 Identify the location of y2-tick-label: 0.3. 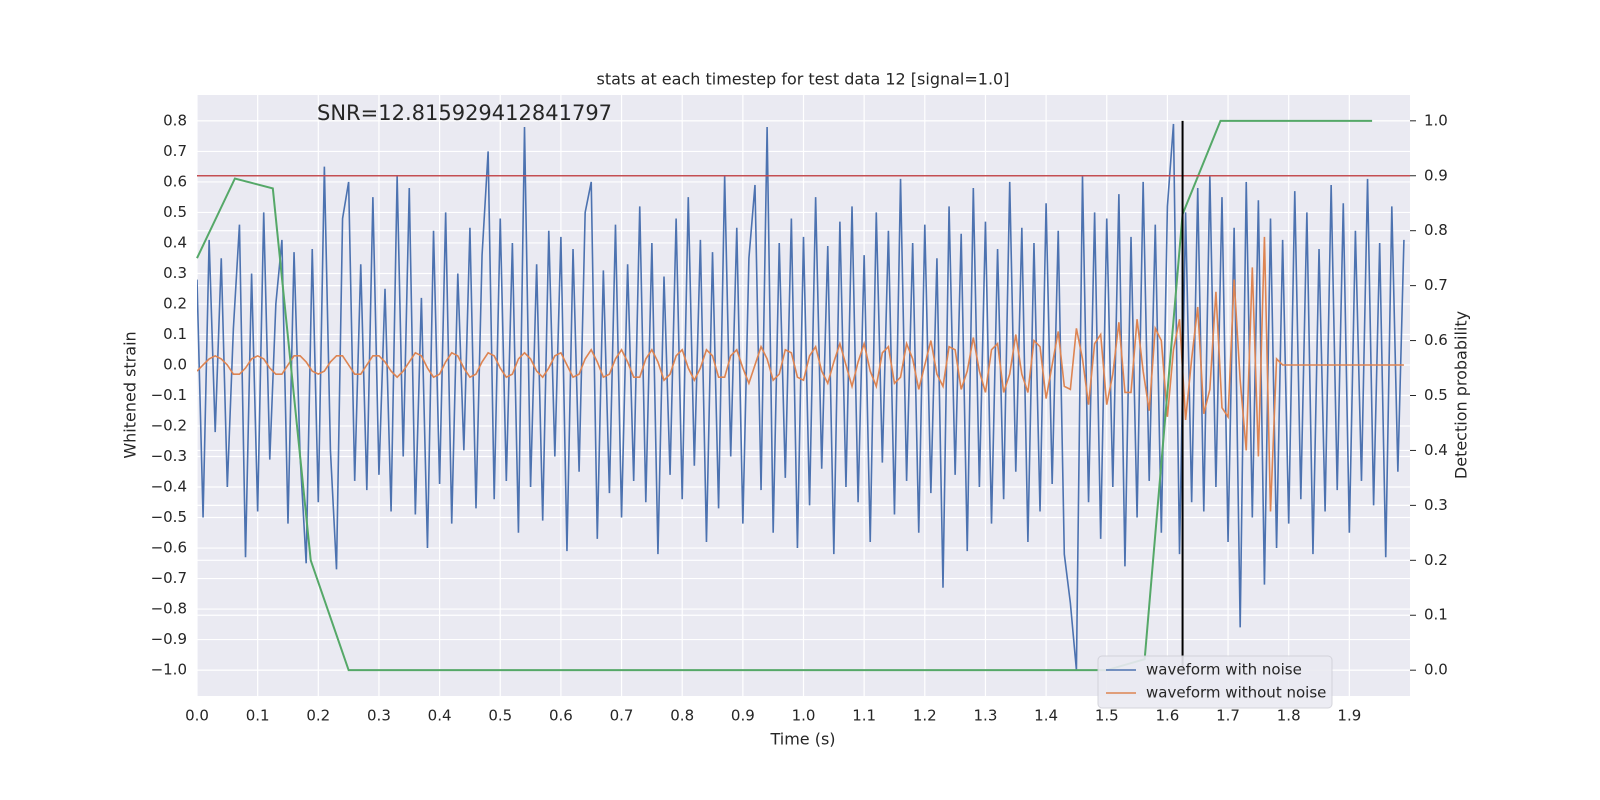
(1436, 505).